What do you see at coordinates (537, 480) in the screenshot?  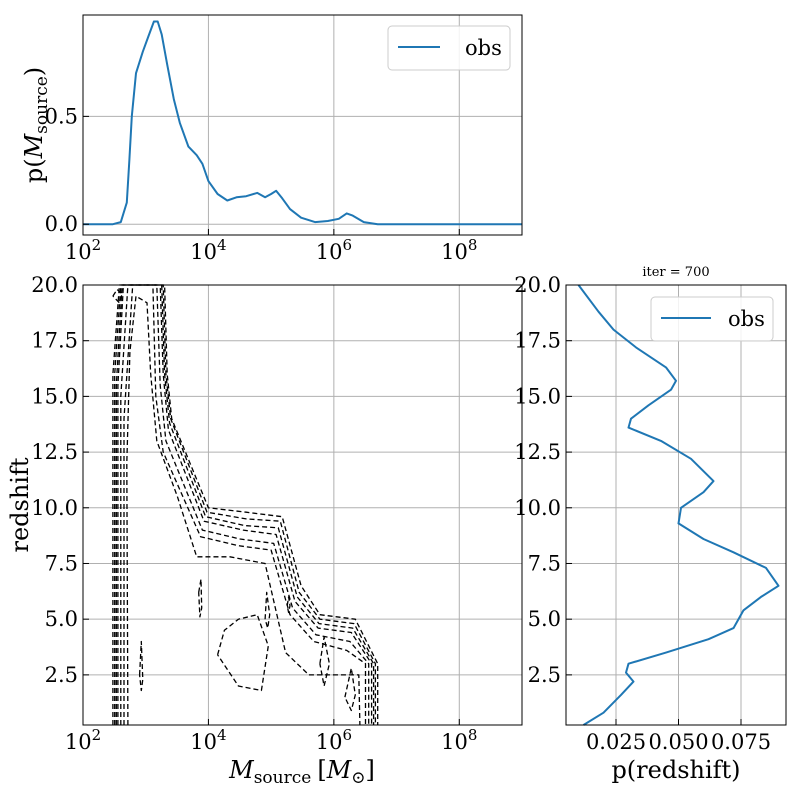 I see `right-y-tick-labels: 2.5 5.0 7.5 10.0 12.5 15.0 17.5 20.0` at bounding box center [537, 480].